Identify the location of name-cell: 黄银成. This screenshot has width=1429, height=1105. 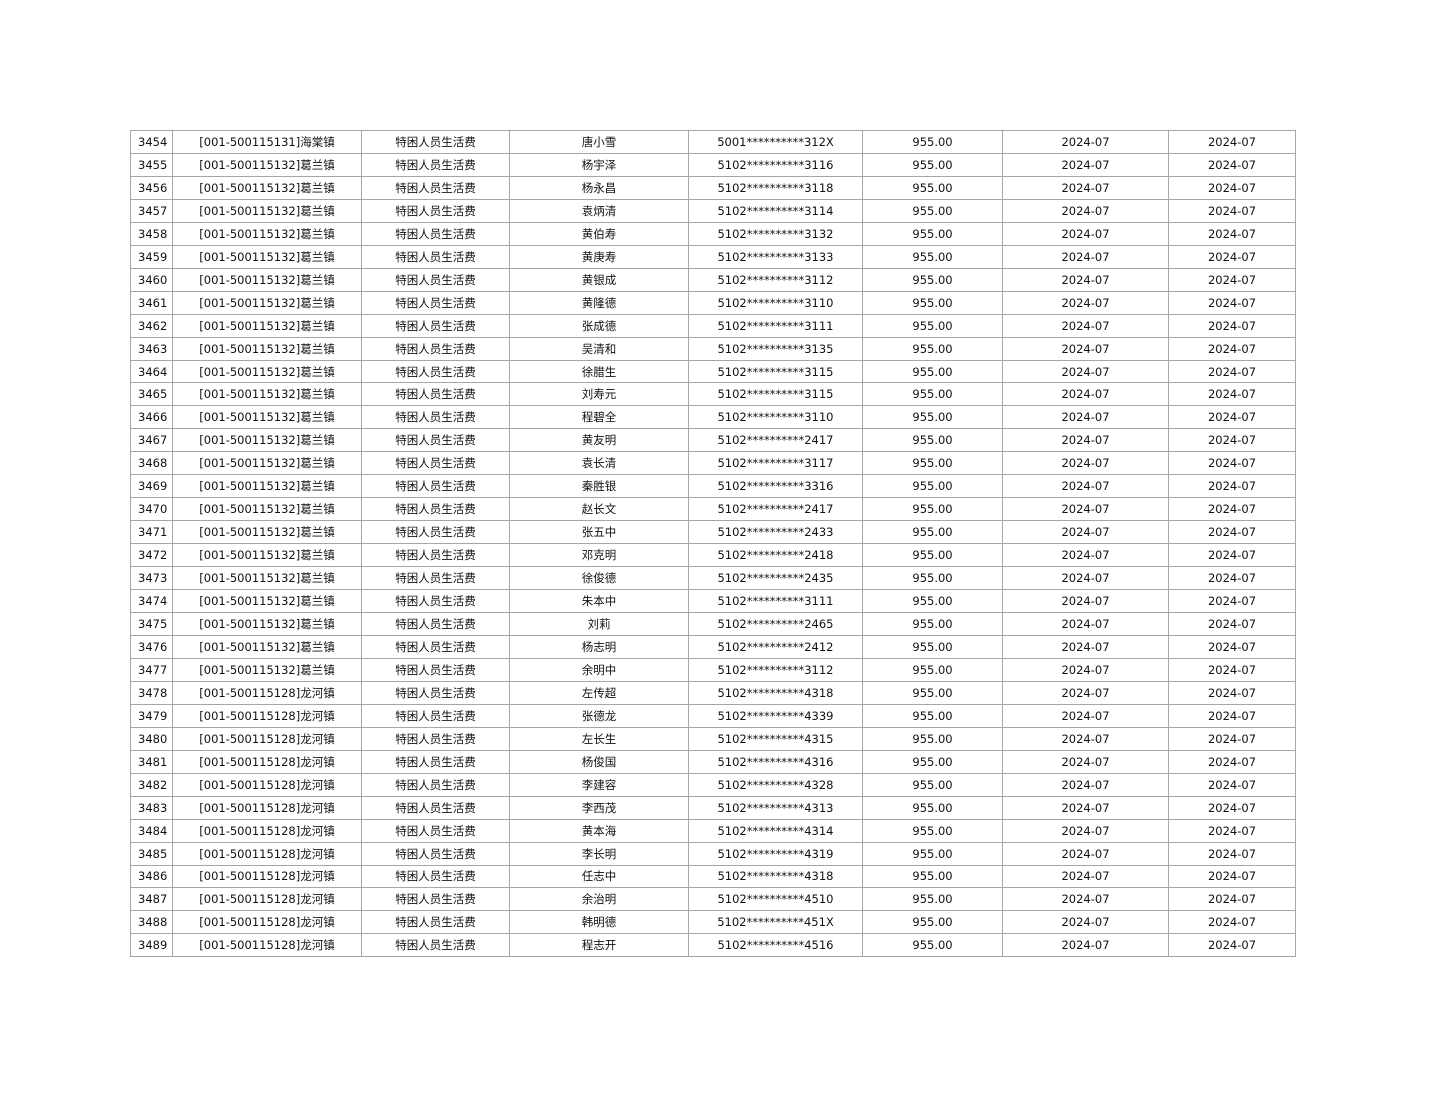
(599, 279).